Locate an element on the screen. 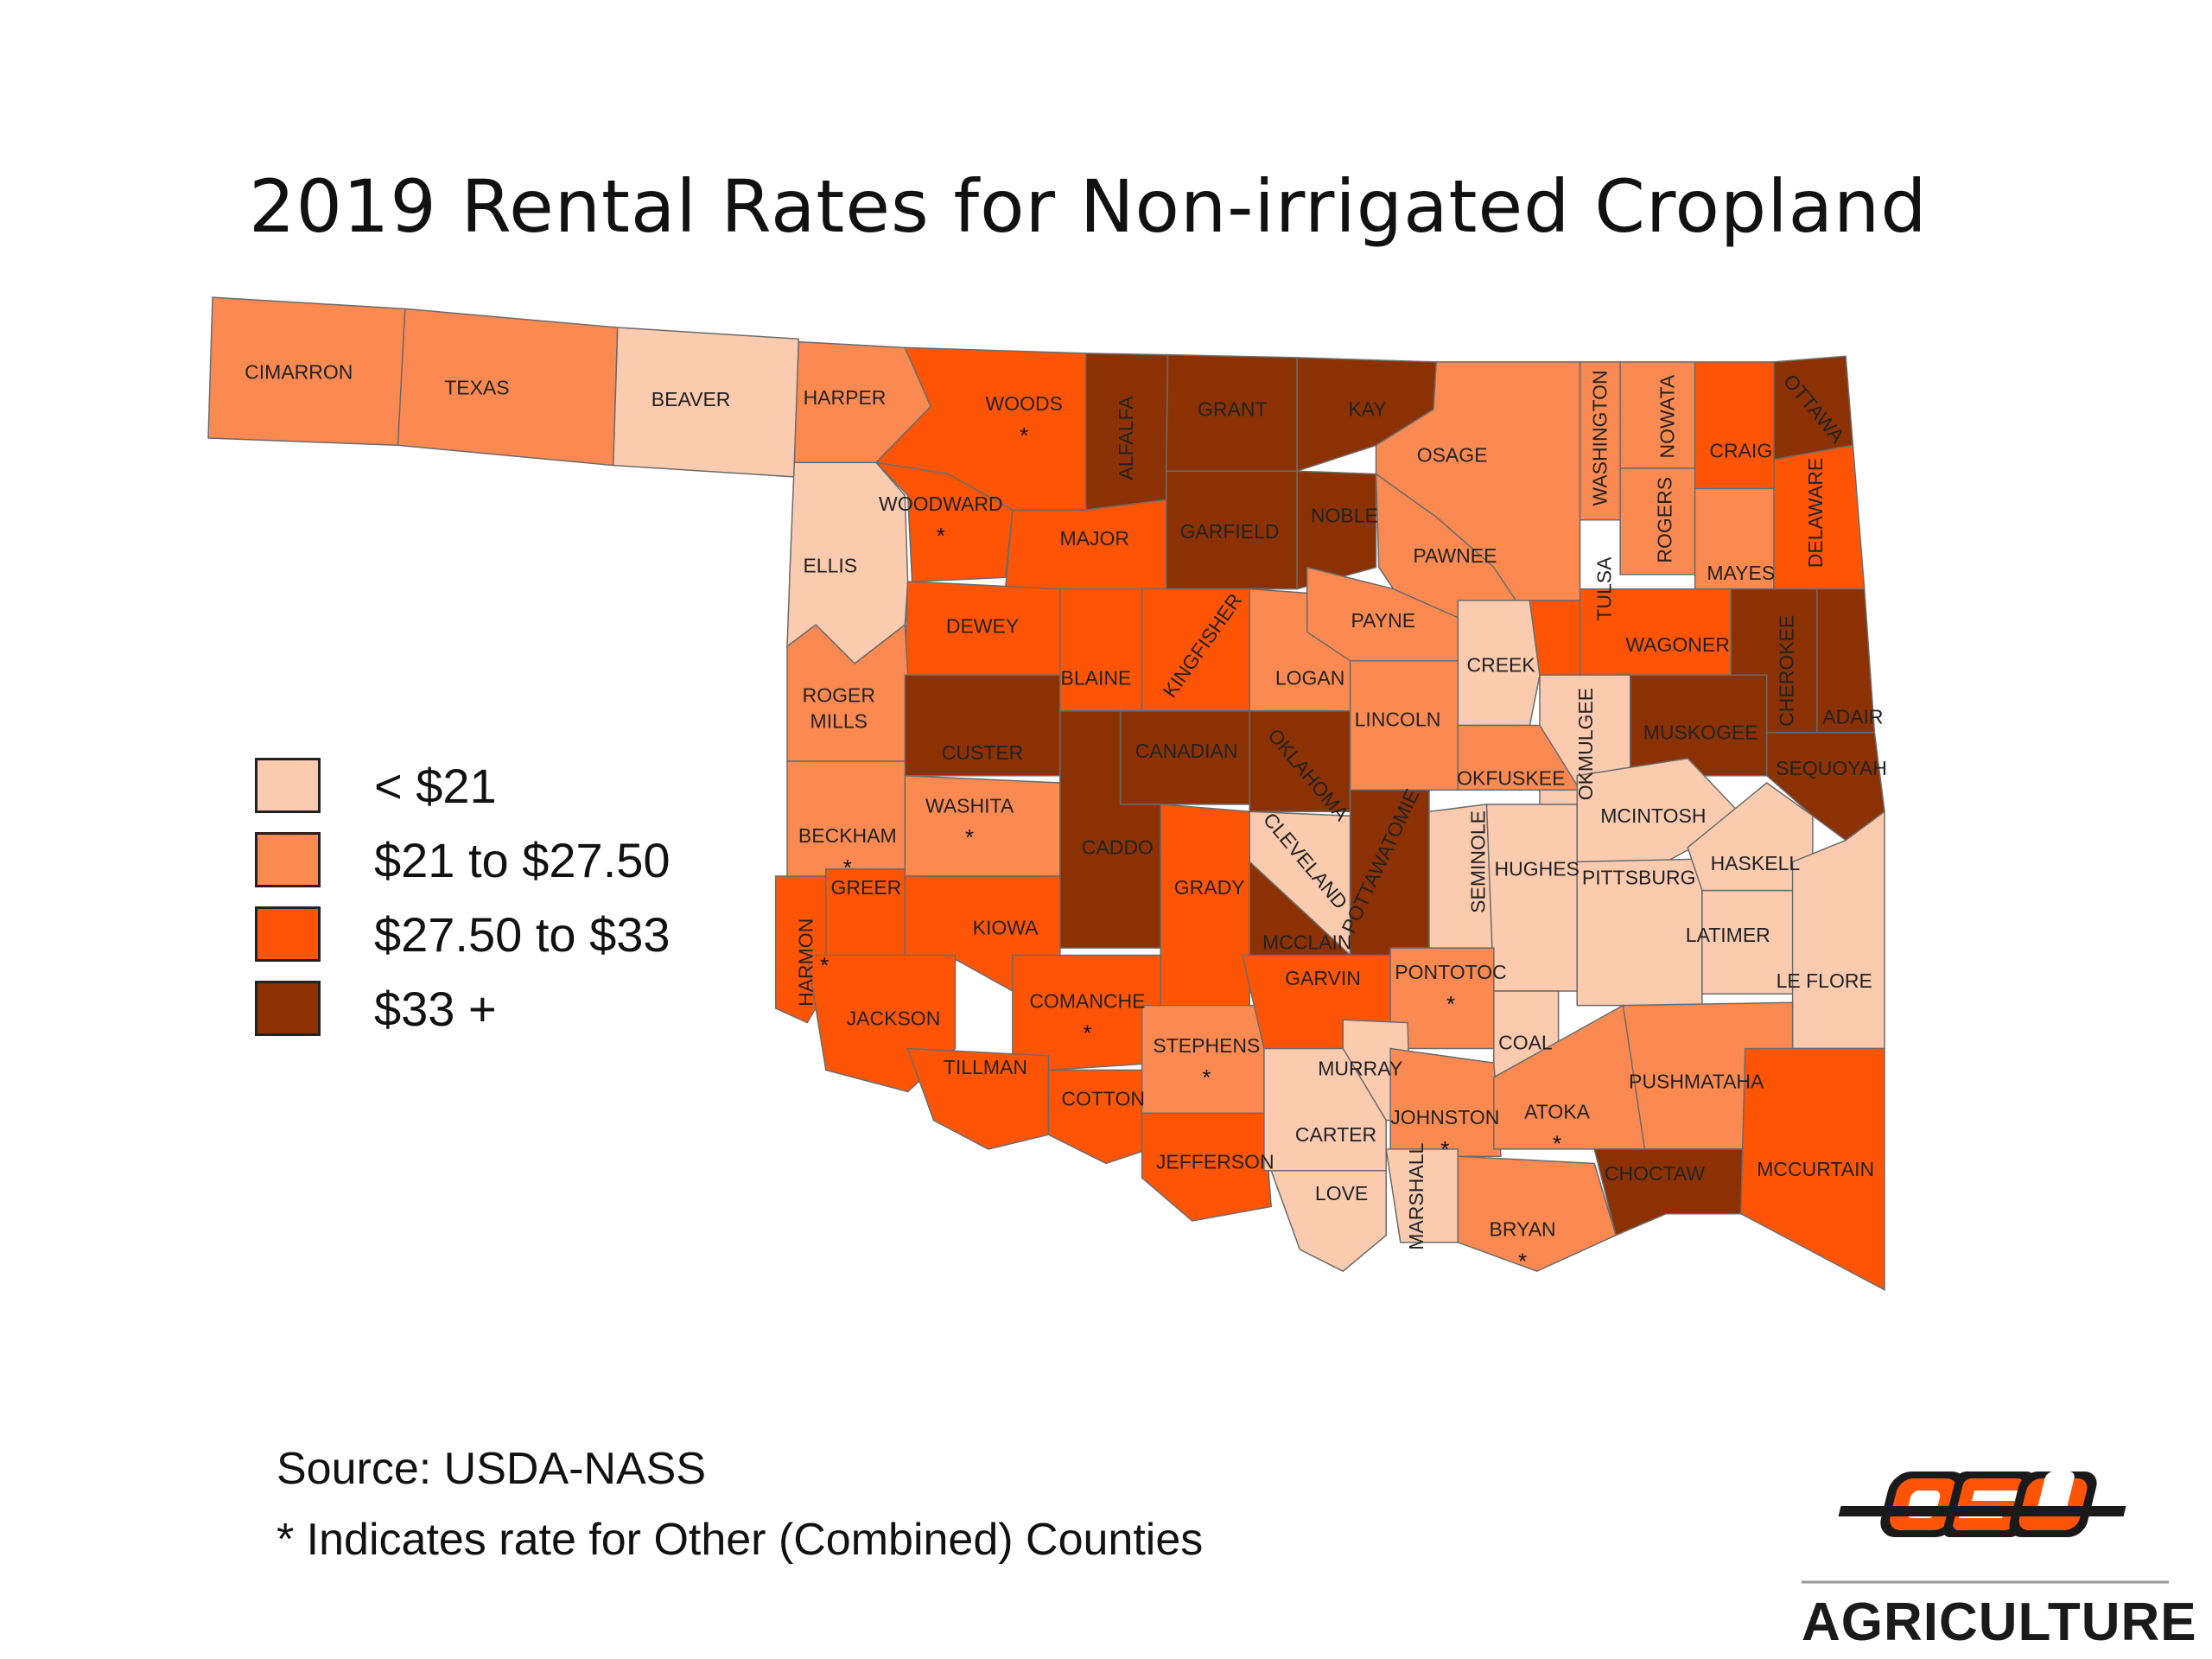 This screenshot has height=1659, width=2212. county-washita is located at coordinates (982, 825).